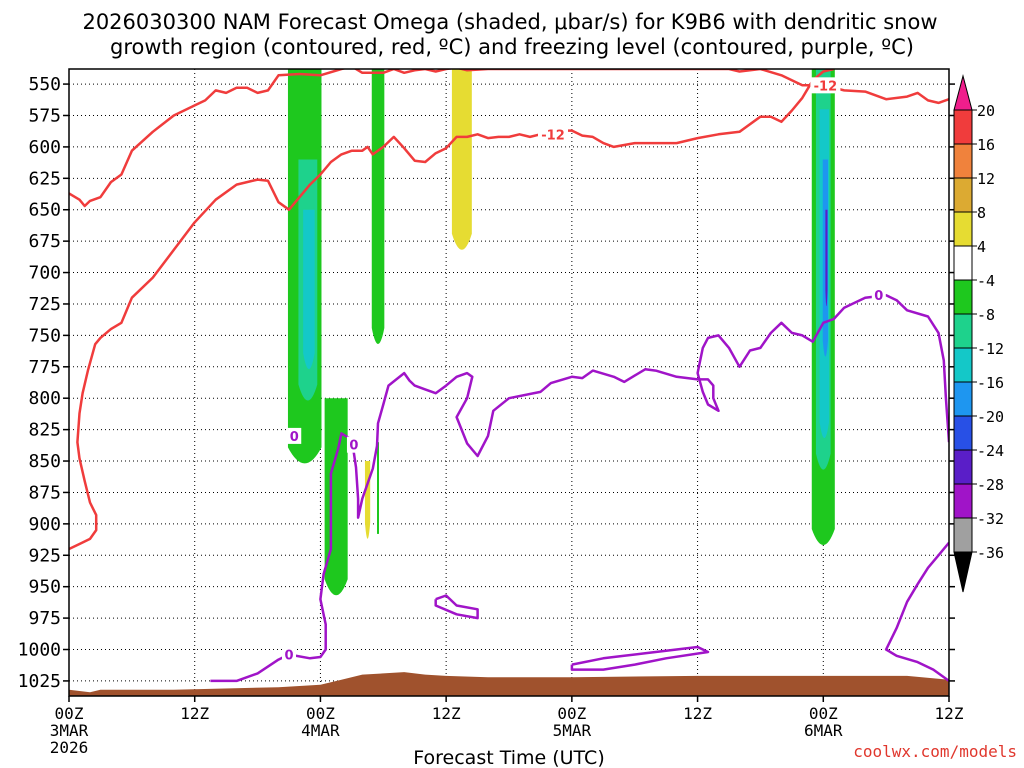  What do you see at coordinates (44, 335) in the screenshot?
I see `y-tick-label-750: 750` at bounding box center [44, 335].